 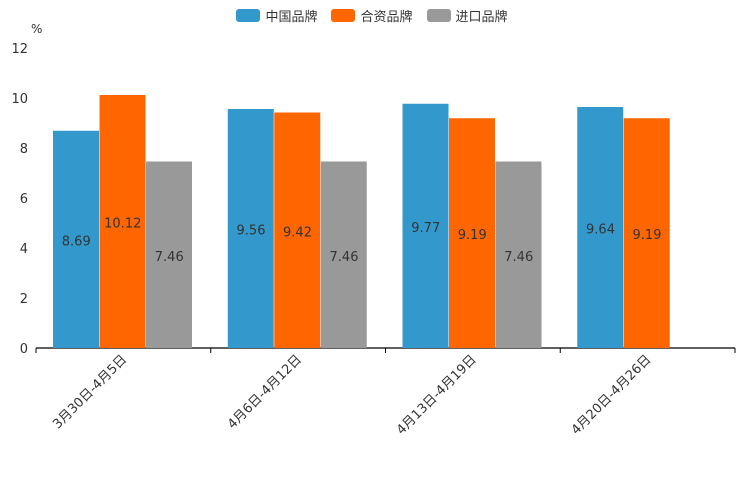 I want to click on data-label: 8.69, so click(x=76, y=241).